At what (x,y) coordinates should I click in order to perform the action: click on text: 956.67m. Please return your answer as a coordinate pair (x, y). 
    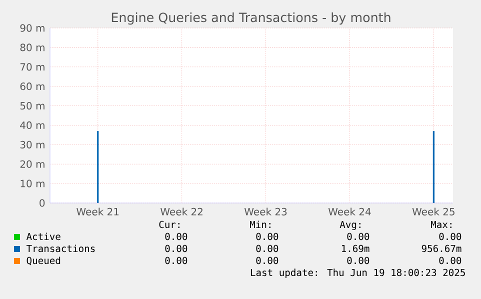
    Looking at the image, I should click on (442, 248).